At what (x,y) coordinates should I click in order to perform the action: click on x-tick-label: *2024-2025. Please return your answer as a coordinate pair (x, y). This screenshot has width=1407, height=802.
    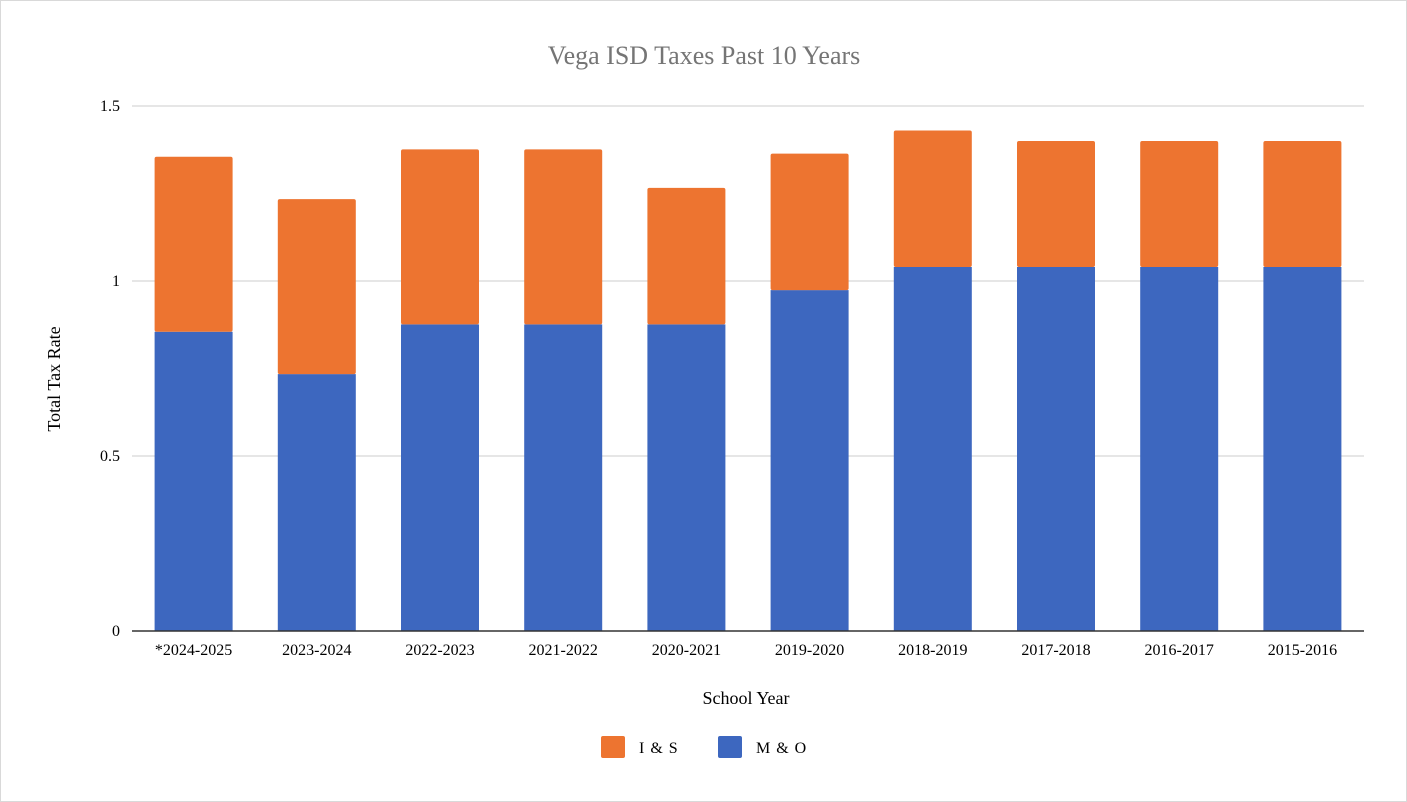
    Looking at the image, I should click on (193, 650).